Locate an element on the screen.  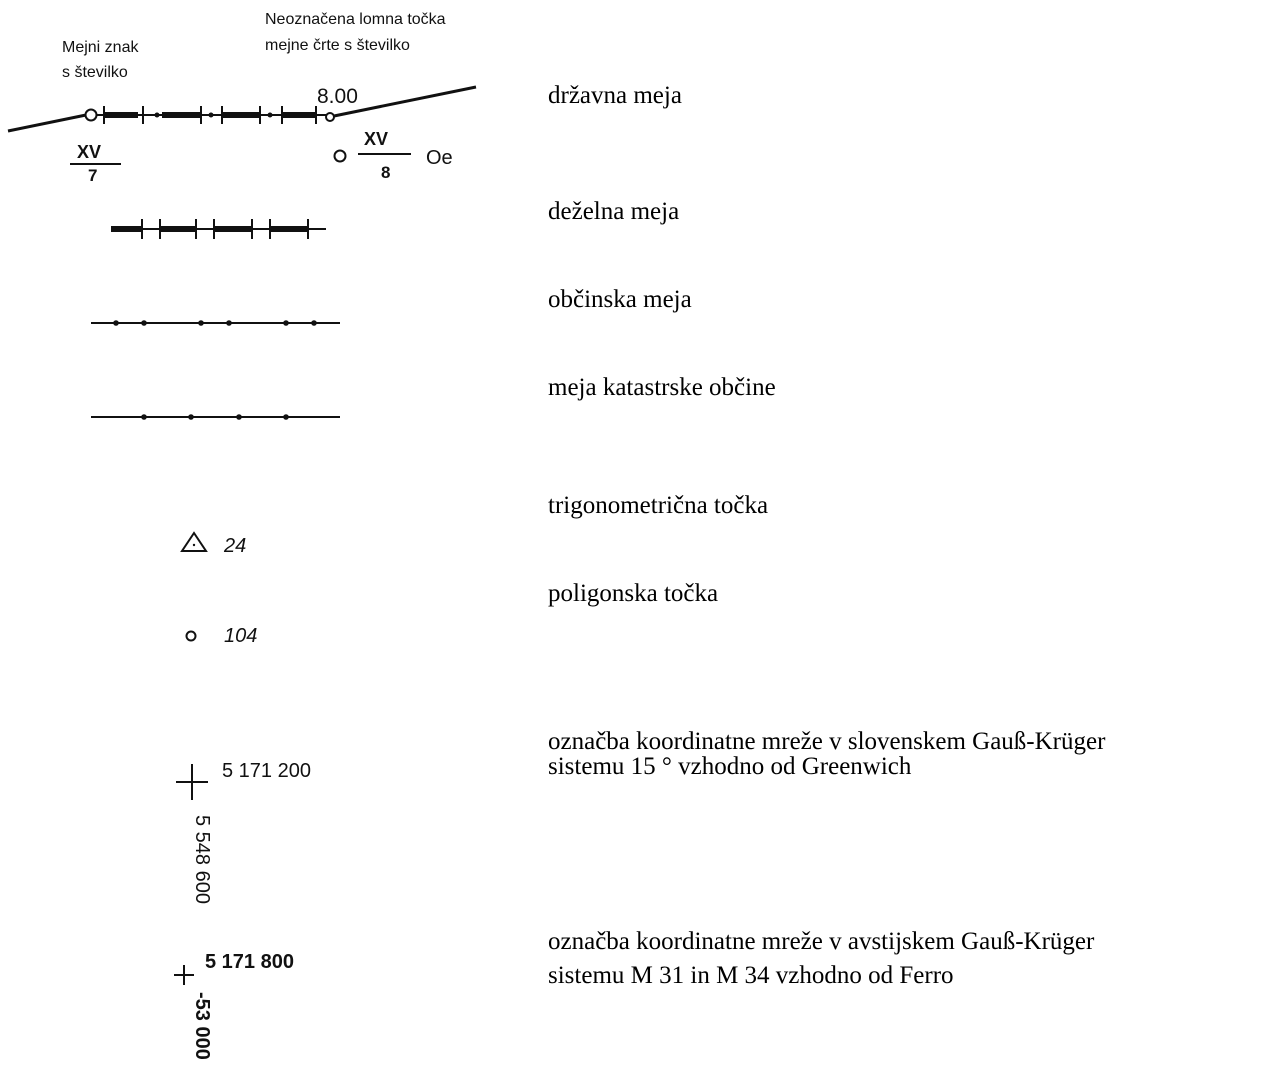
left-marker-top: XV is located at coordinates (89, 152).